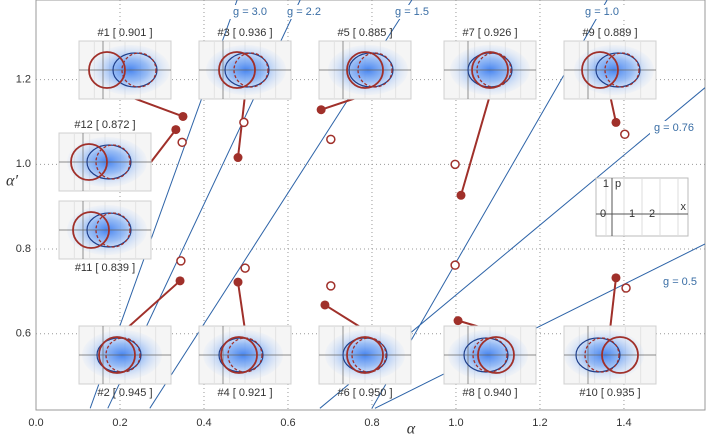  Describe the element at coordinates (119, 423) in the screenshot. I see `x-tick-label: 0.2` at that location.